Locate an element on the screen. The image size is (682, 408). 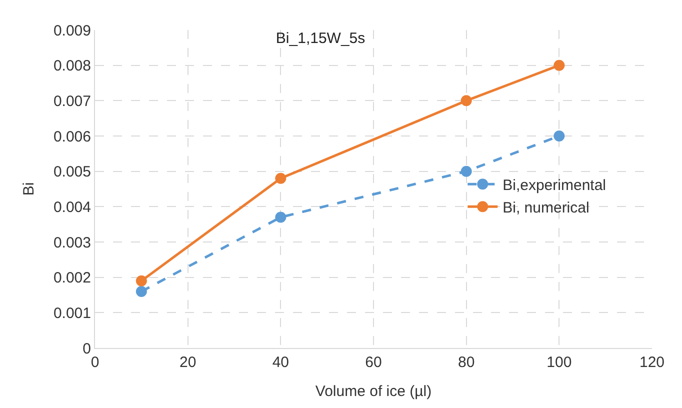
legend-label: Bi,experimental is located at coordinates (554, 185).